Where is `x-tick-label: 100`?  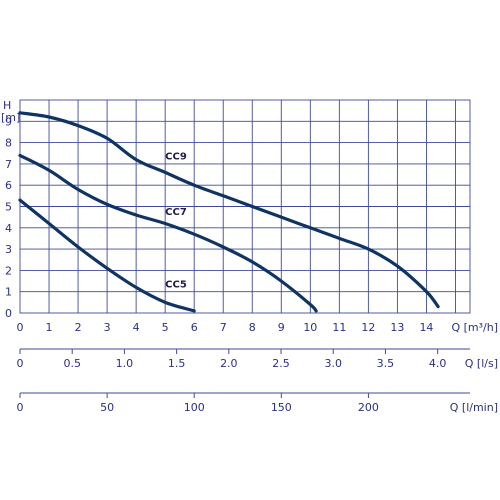
x-tick-label: 100 is located at coordinates (194, 407).